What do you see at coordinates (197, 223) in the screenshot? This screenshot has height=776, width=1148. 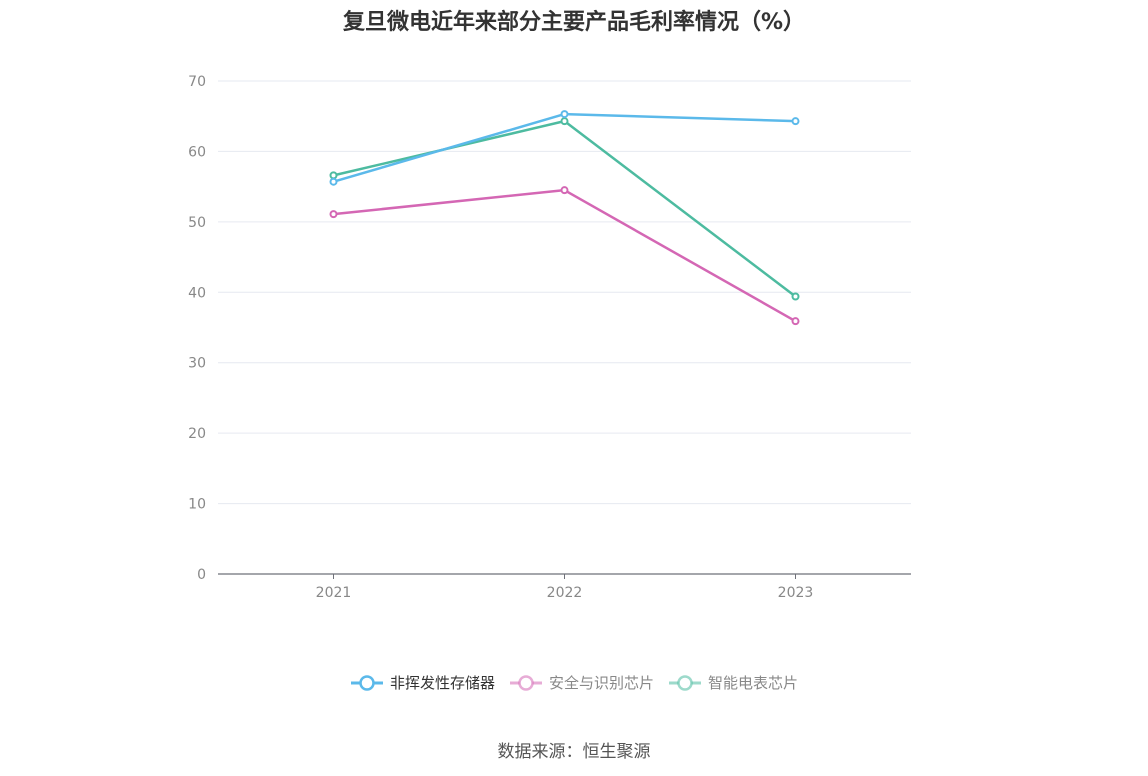 I see `y-tick-label: 50` at bounding box center [197, 223].